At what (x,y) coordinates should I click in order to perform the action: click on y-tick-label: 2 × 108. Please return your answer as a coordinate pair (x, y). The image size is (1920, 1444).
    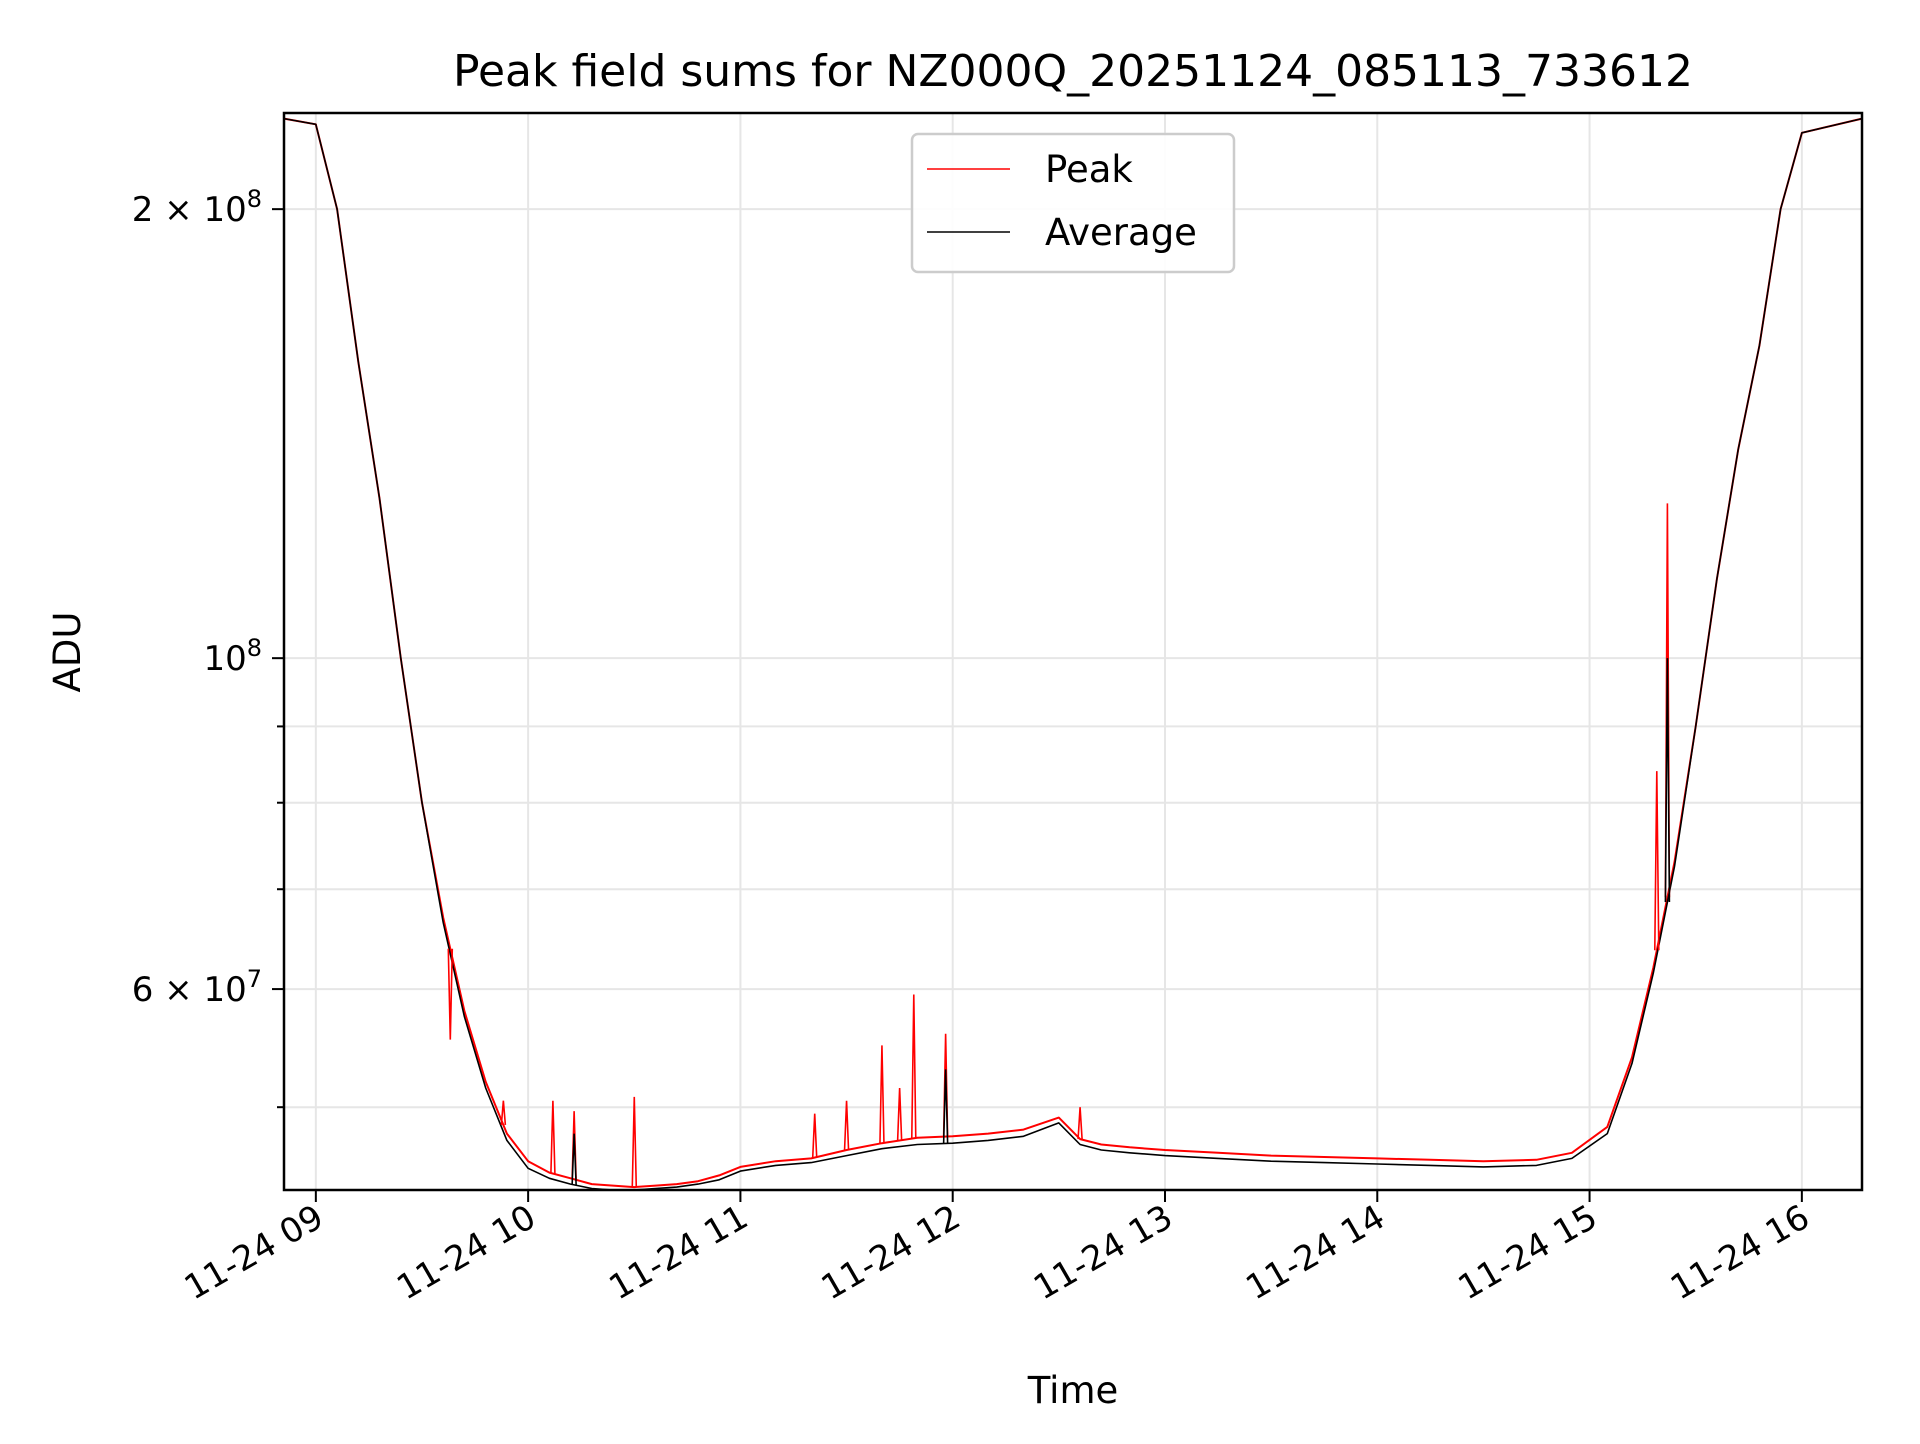
    Looking at the image, I should click on (197, 207).